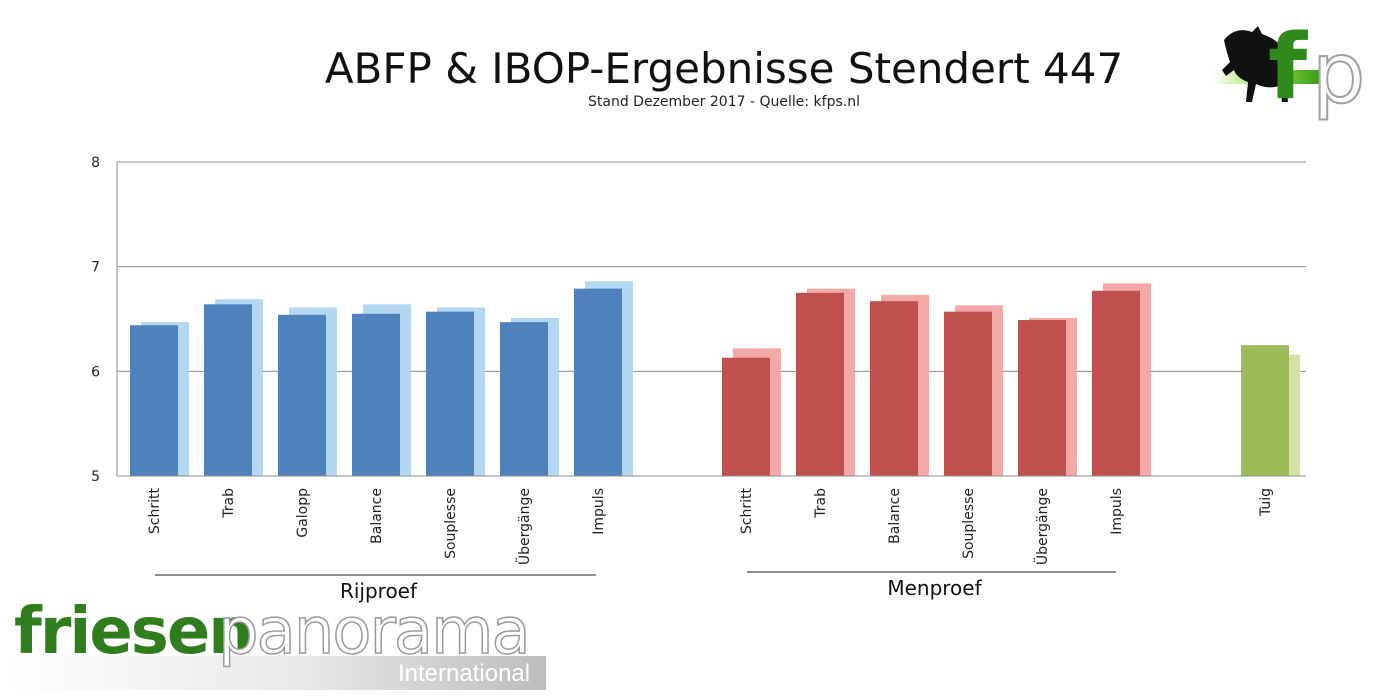  Describe the element at coordinates (303, 513) in the screenshot. I see `x-tick-label: Galopp` at that location.